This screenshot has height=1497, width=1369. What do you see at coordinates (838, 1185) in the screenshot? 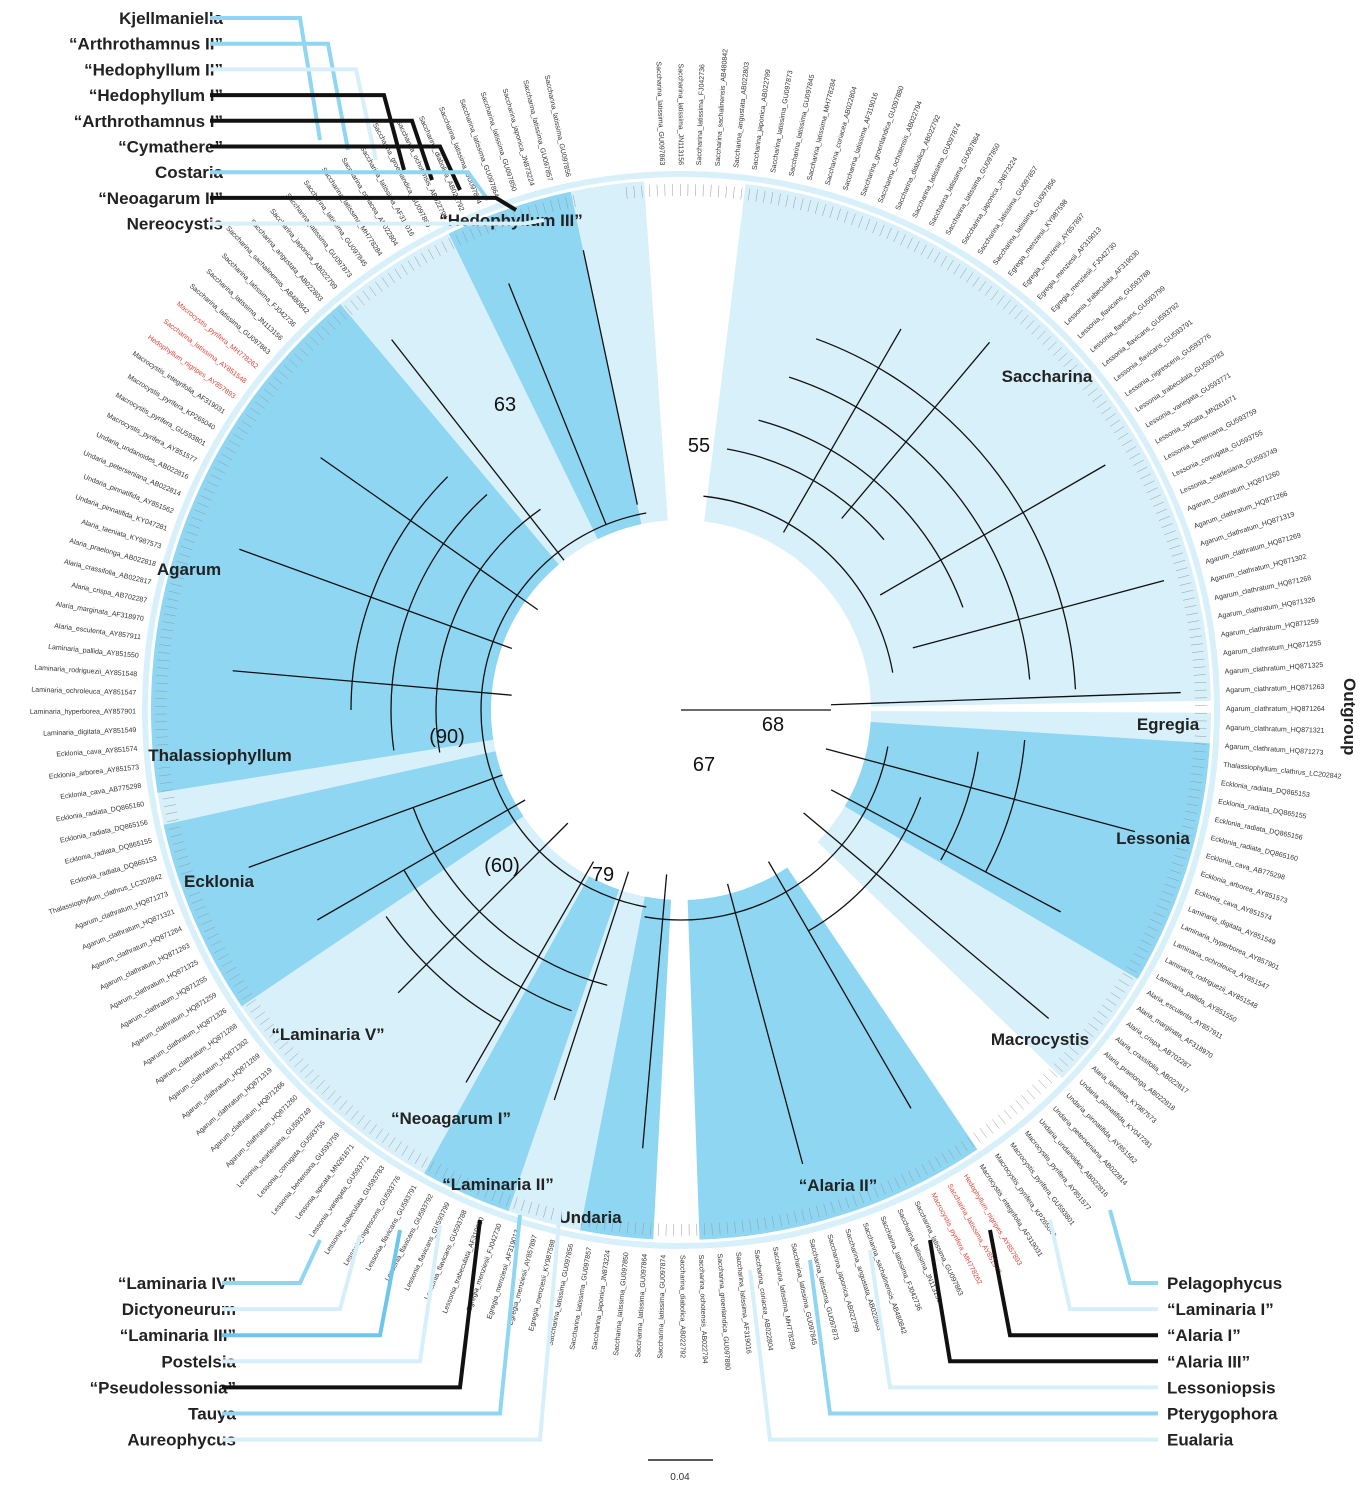
I see `clade-label: “Alaria II”` at bounding box center [838, 1185].